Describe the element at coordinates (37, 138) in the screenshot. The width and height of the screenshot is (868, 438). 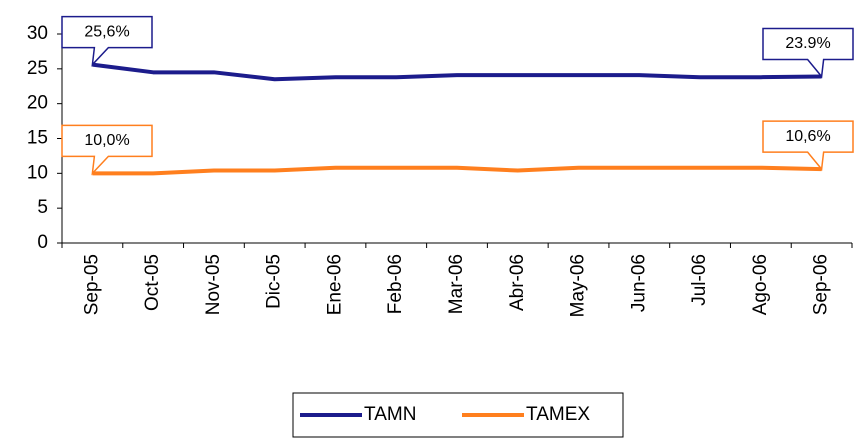
I see `y-tick-label: 15` at that location.